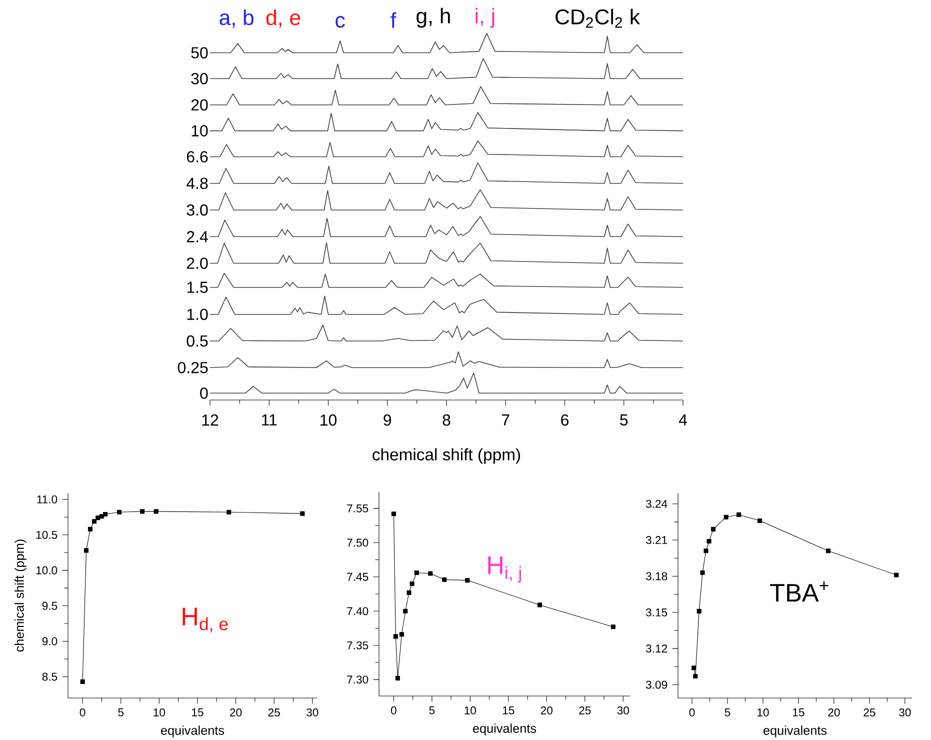 The image size is (931, 740). Describe the element at coordinates (197, 184) in the screenshot. I see `series-label: 4.8` at that location.